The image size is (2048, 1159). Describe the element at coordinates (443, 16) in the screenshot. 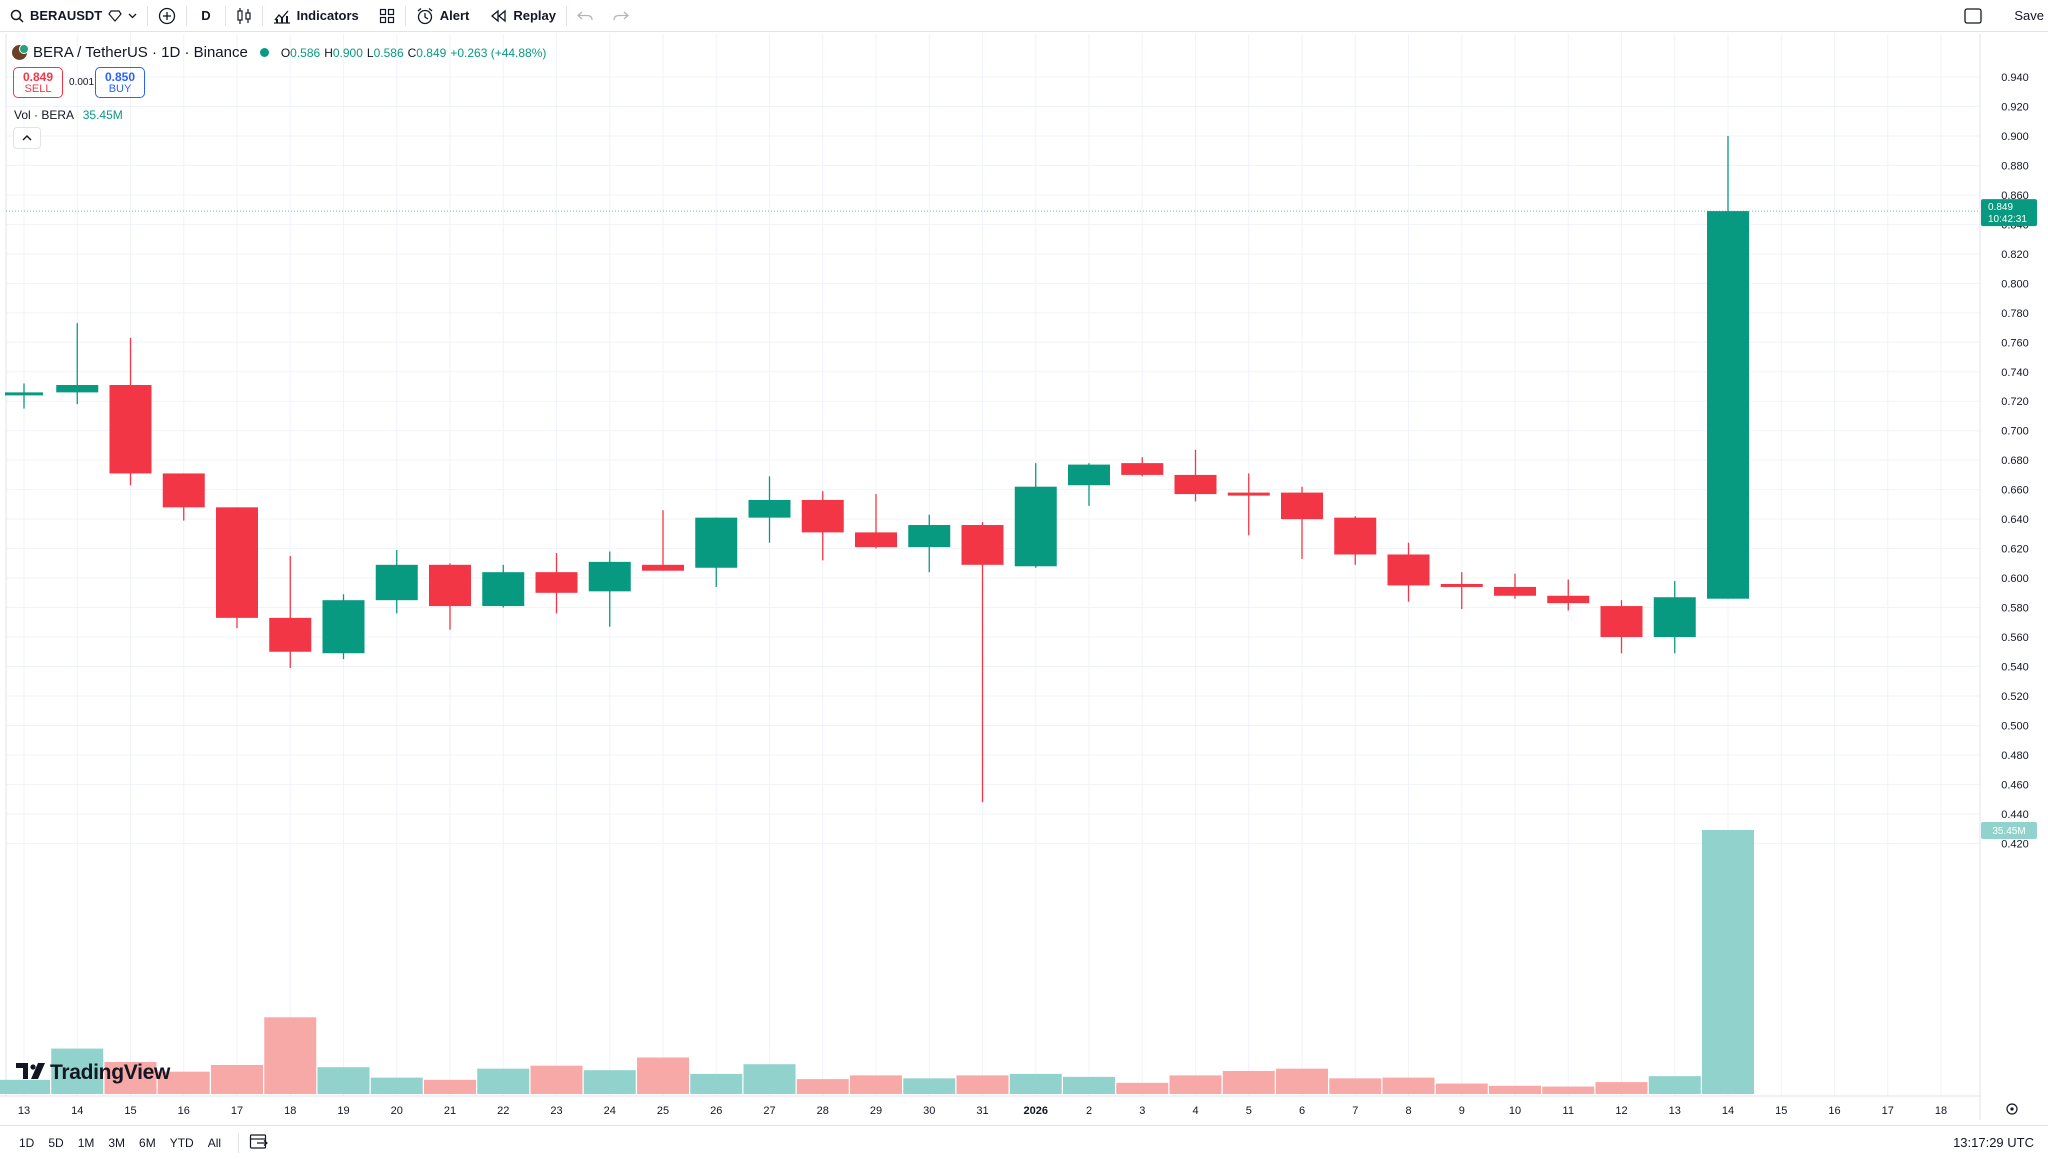

I see `alert-button: Alert` at that location.